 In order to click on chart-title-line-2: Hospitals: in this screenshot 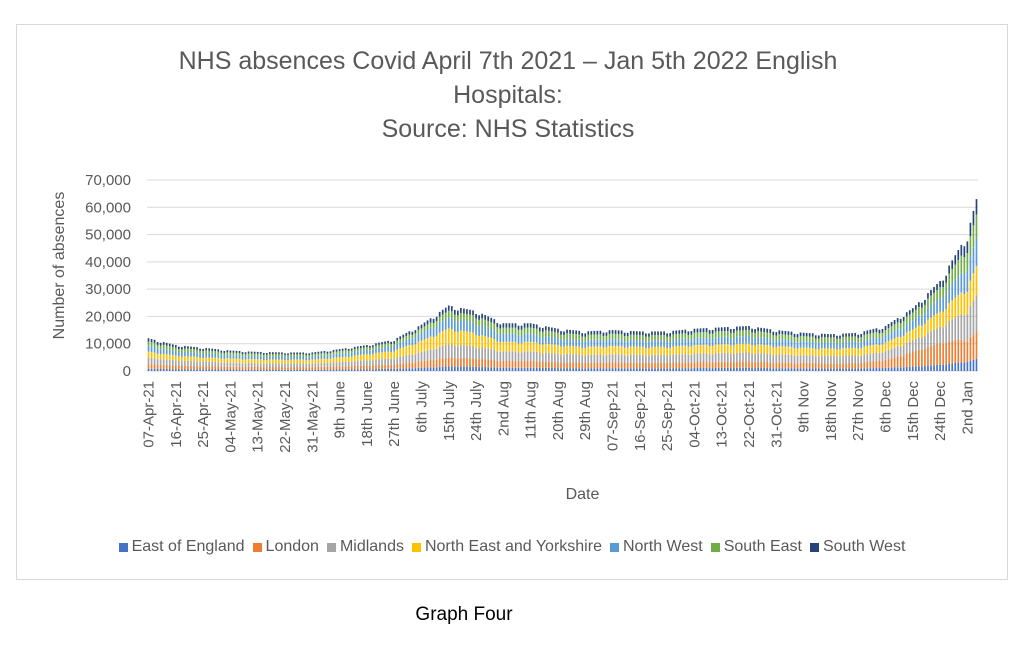, I will do `click(508, 95)`.